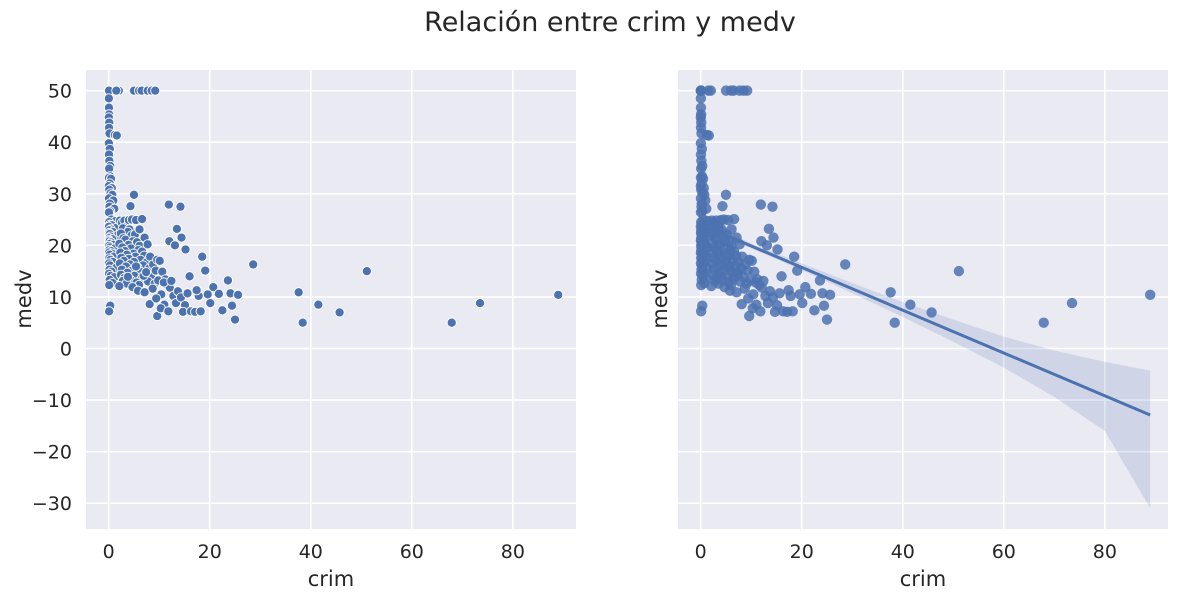 This screenshot has width=1180, height=599. Describe the element at coordinates (311, 552) in the screenshot. I see `x-tick-label: 40` at that location.